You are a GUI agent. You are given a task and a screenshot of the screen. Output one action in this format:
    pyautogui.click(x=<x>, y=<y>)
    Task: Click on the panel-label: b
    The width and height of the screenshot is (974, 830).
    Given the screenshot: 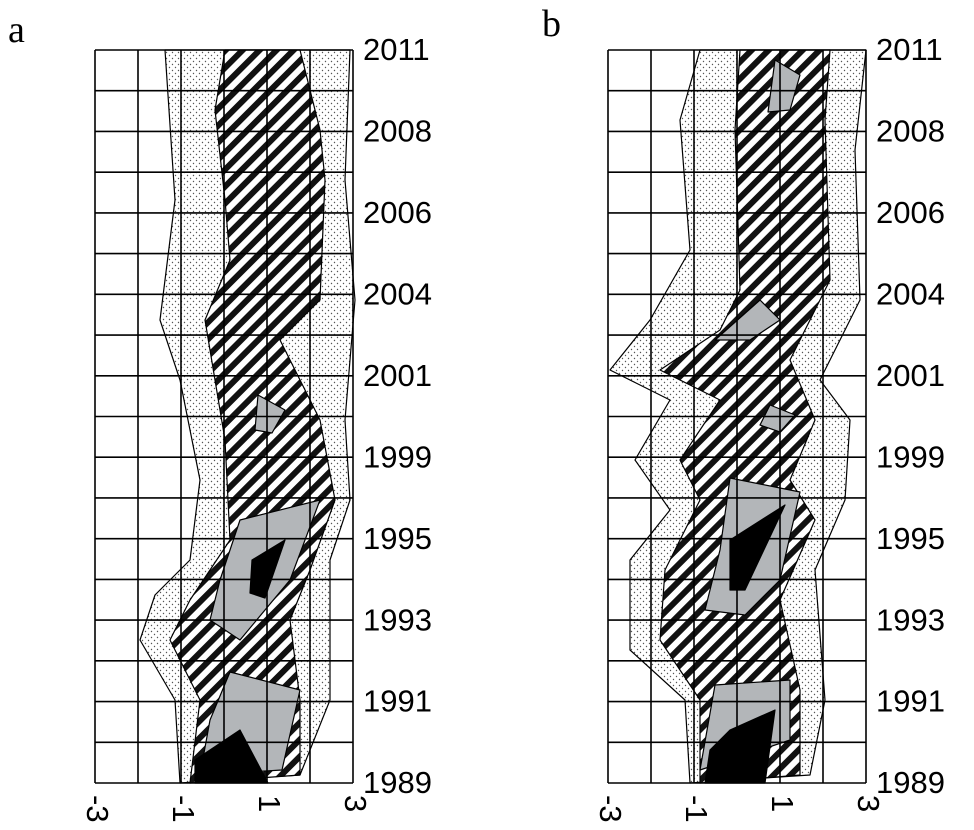 What is the action you would take?
    pyautogui.click(x=551, y=24)
    